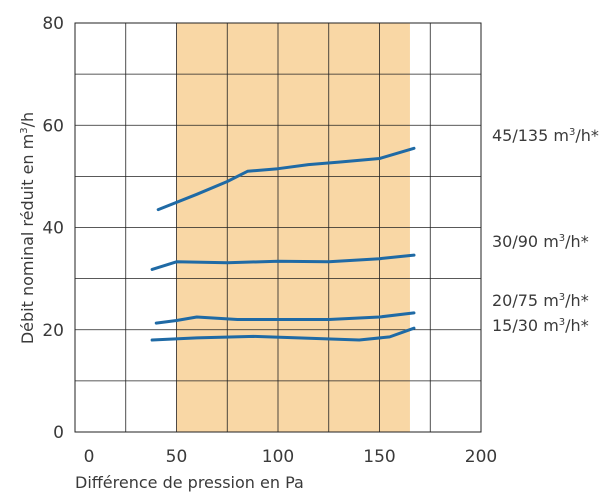 The height and width of the screenshot is (492, 614). What do you see at coordinates (58, 433) in the screenshot?
I see `y-tick-label: 0` at bounding box center [58, 433].